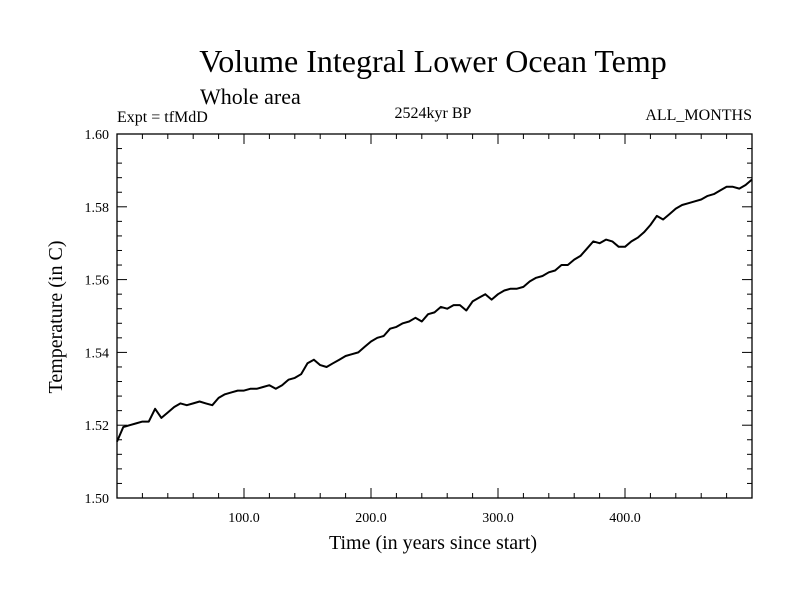  Describe the element at coordinates (56, 317) in the screenshot. I see `y-axis-label: Temperature (in C)` at that location.